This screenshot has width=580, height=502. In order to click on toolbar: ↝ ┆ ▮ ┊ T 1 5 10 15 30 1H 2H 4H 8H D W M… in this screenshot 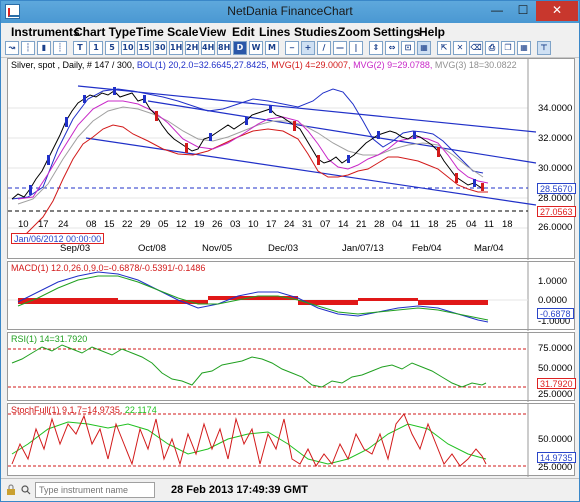, I will do `click(290, 49)`.